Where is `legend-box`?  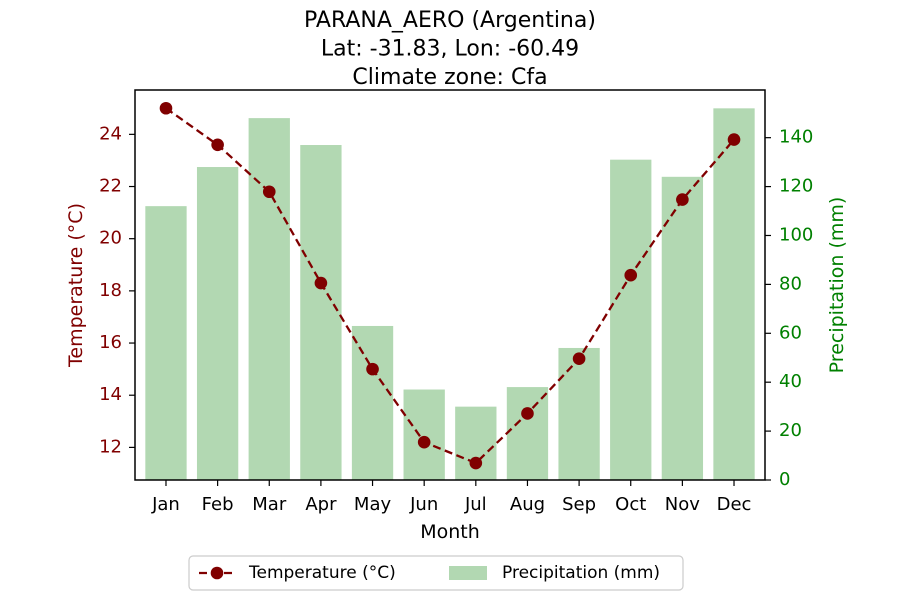
legend-box is located at coordinates (436, 573).